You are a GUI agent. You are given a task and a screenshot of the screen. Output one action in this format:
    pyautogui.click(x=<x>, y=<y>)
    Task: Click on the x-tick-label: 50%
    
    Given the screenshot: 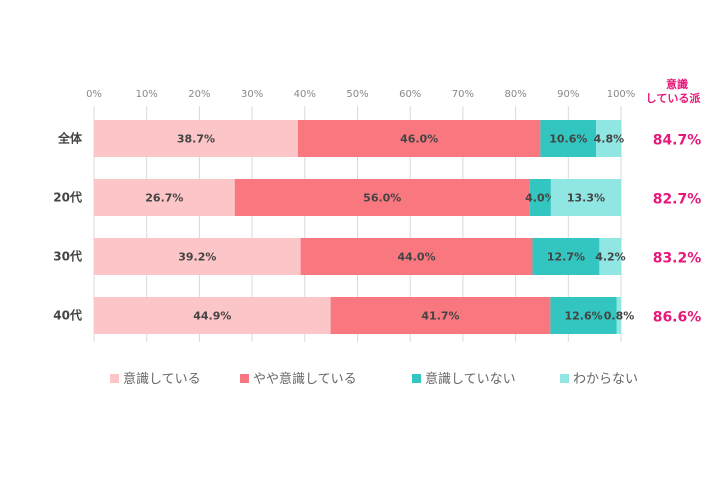 What is the action you would take?
    pyautogui.click(x=357, y=94)
    